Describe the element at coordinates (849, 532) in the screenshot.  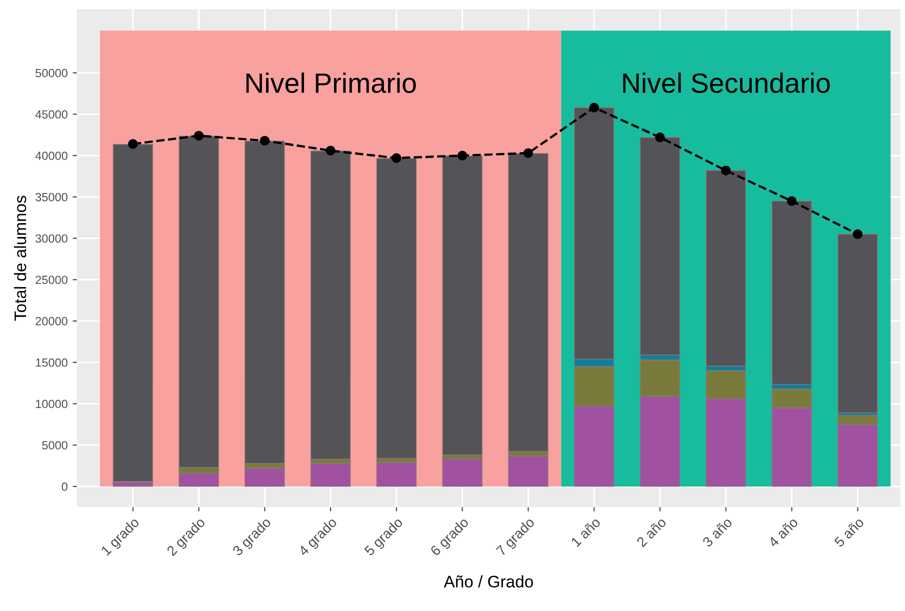
I see `x-tick-label: 5 año` at that location.